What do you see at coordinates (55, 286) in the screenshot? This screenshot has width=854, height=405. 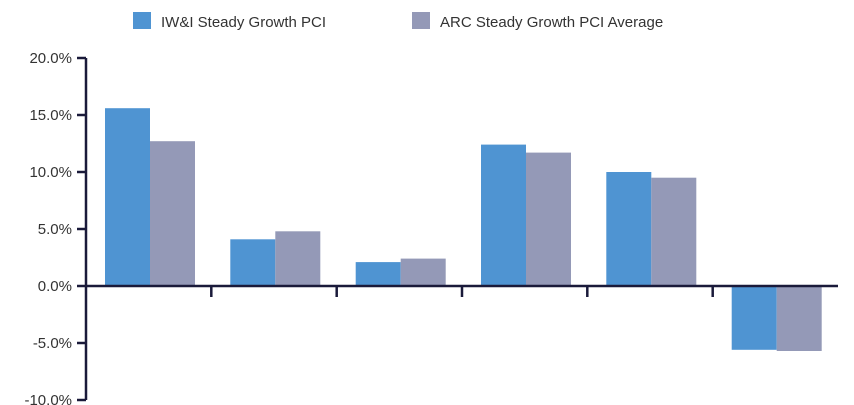 I see `y-tick-label: 0.0%` at bounding box center [55, 286].